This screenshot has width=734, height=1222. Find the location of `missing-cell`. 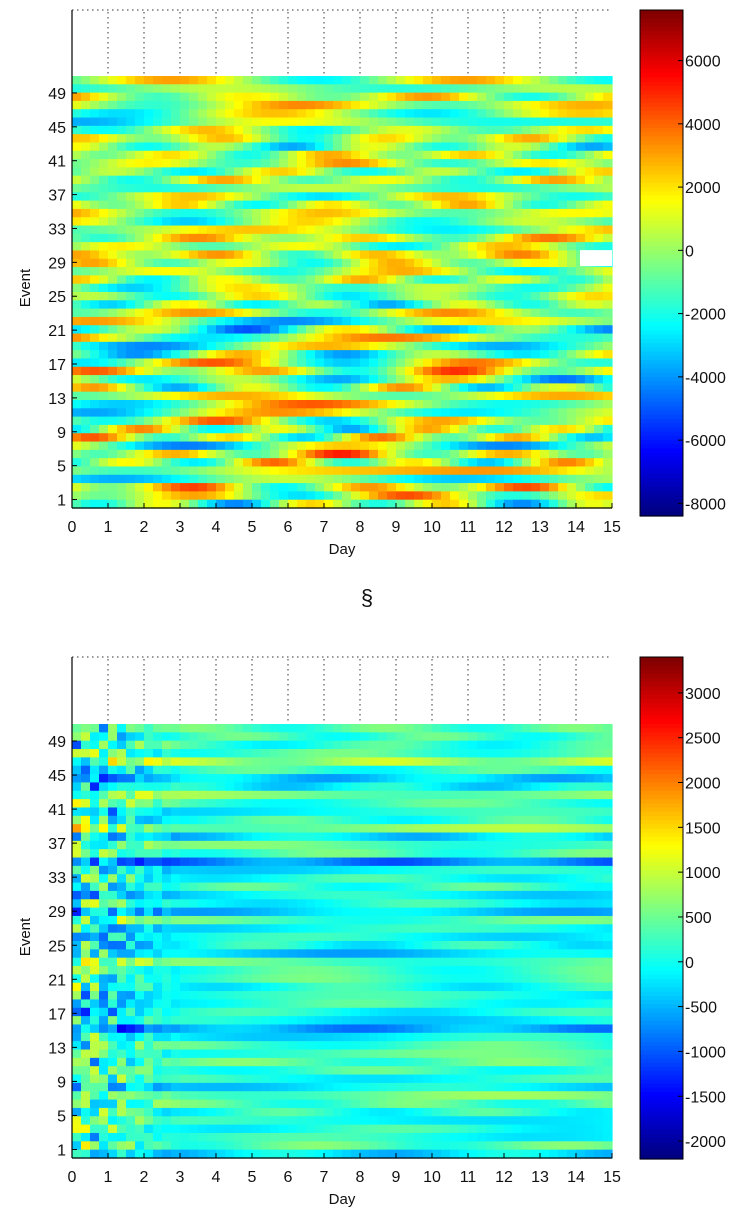

missing-cell is located at coordinates (596, 258).